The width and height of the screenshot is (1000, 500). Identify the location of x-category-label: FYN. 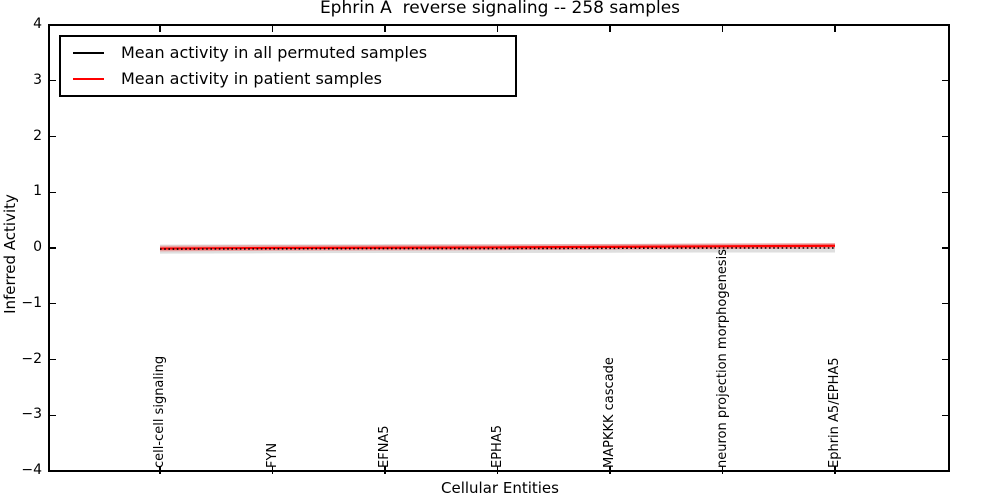
(272, 455).